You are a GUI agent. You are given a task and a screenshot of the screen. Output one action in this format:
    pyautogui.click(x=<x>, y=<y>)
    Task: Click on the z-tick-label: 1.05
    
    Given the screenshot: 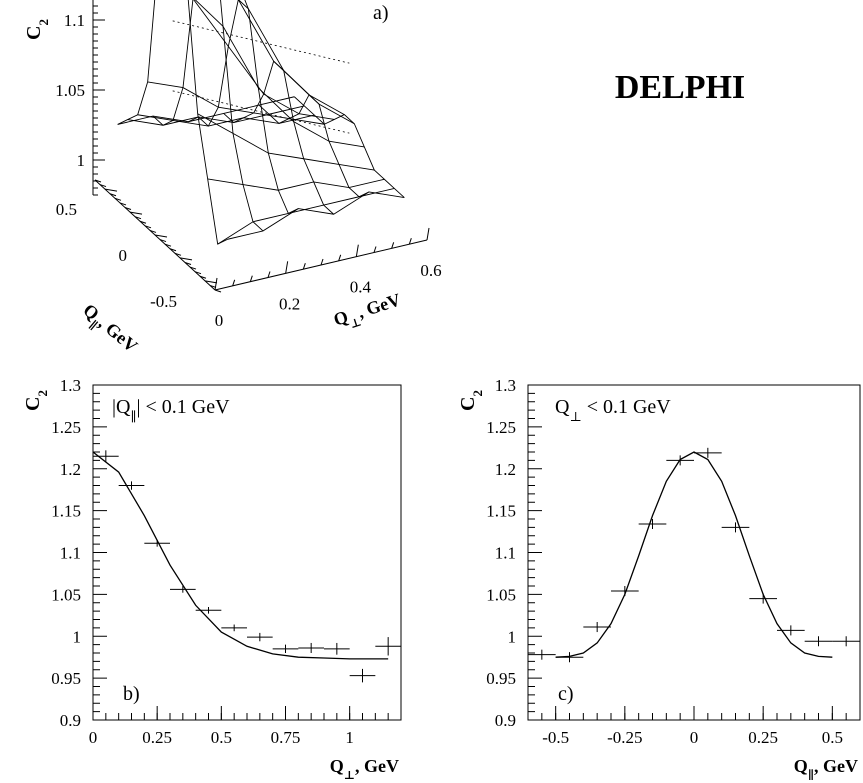 What is the action you would take?
    pyautogui.click(x=70, y=90)
    